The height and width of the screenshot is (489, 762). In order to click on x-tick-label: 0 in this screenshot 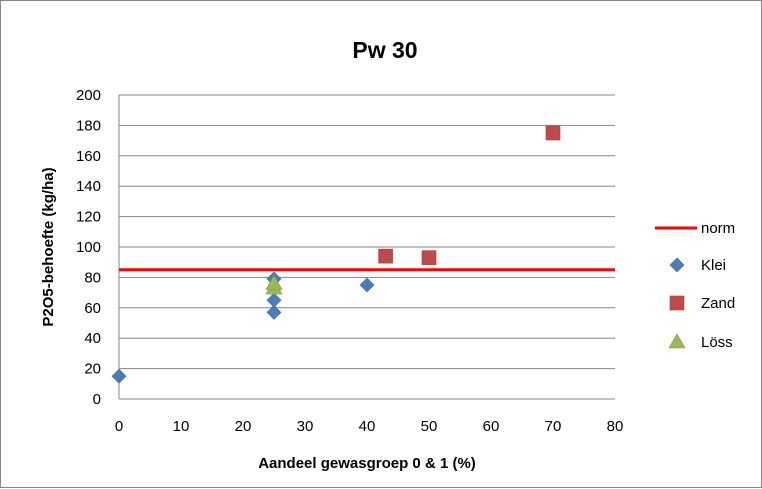, I will do `click(119, 426)`.